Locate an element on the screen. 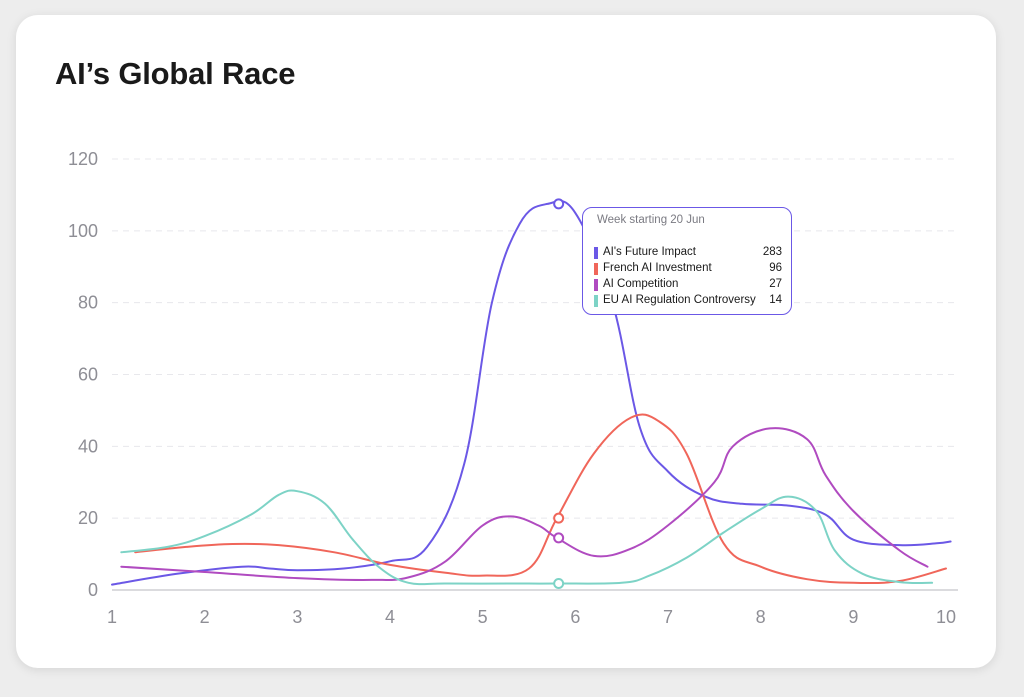 This screenshot has width=1024, height=697. tooltip-row-ai-future-impact: AI's Future Impact 283 is located at coordinates (688, 253).